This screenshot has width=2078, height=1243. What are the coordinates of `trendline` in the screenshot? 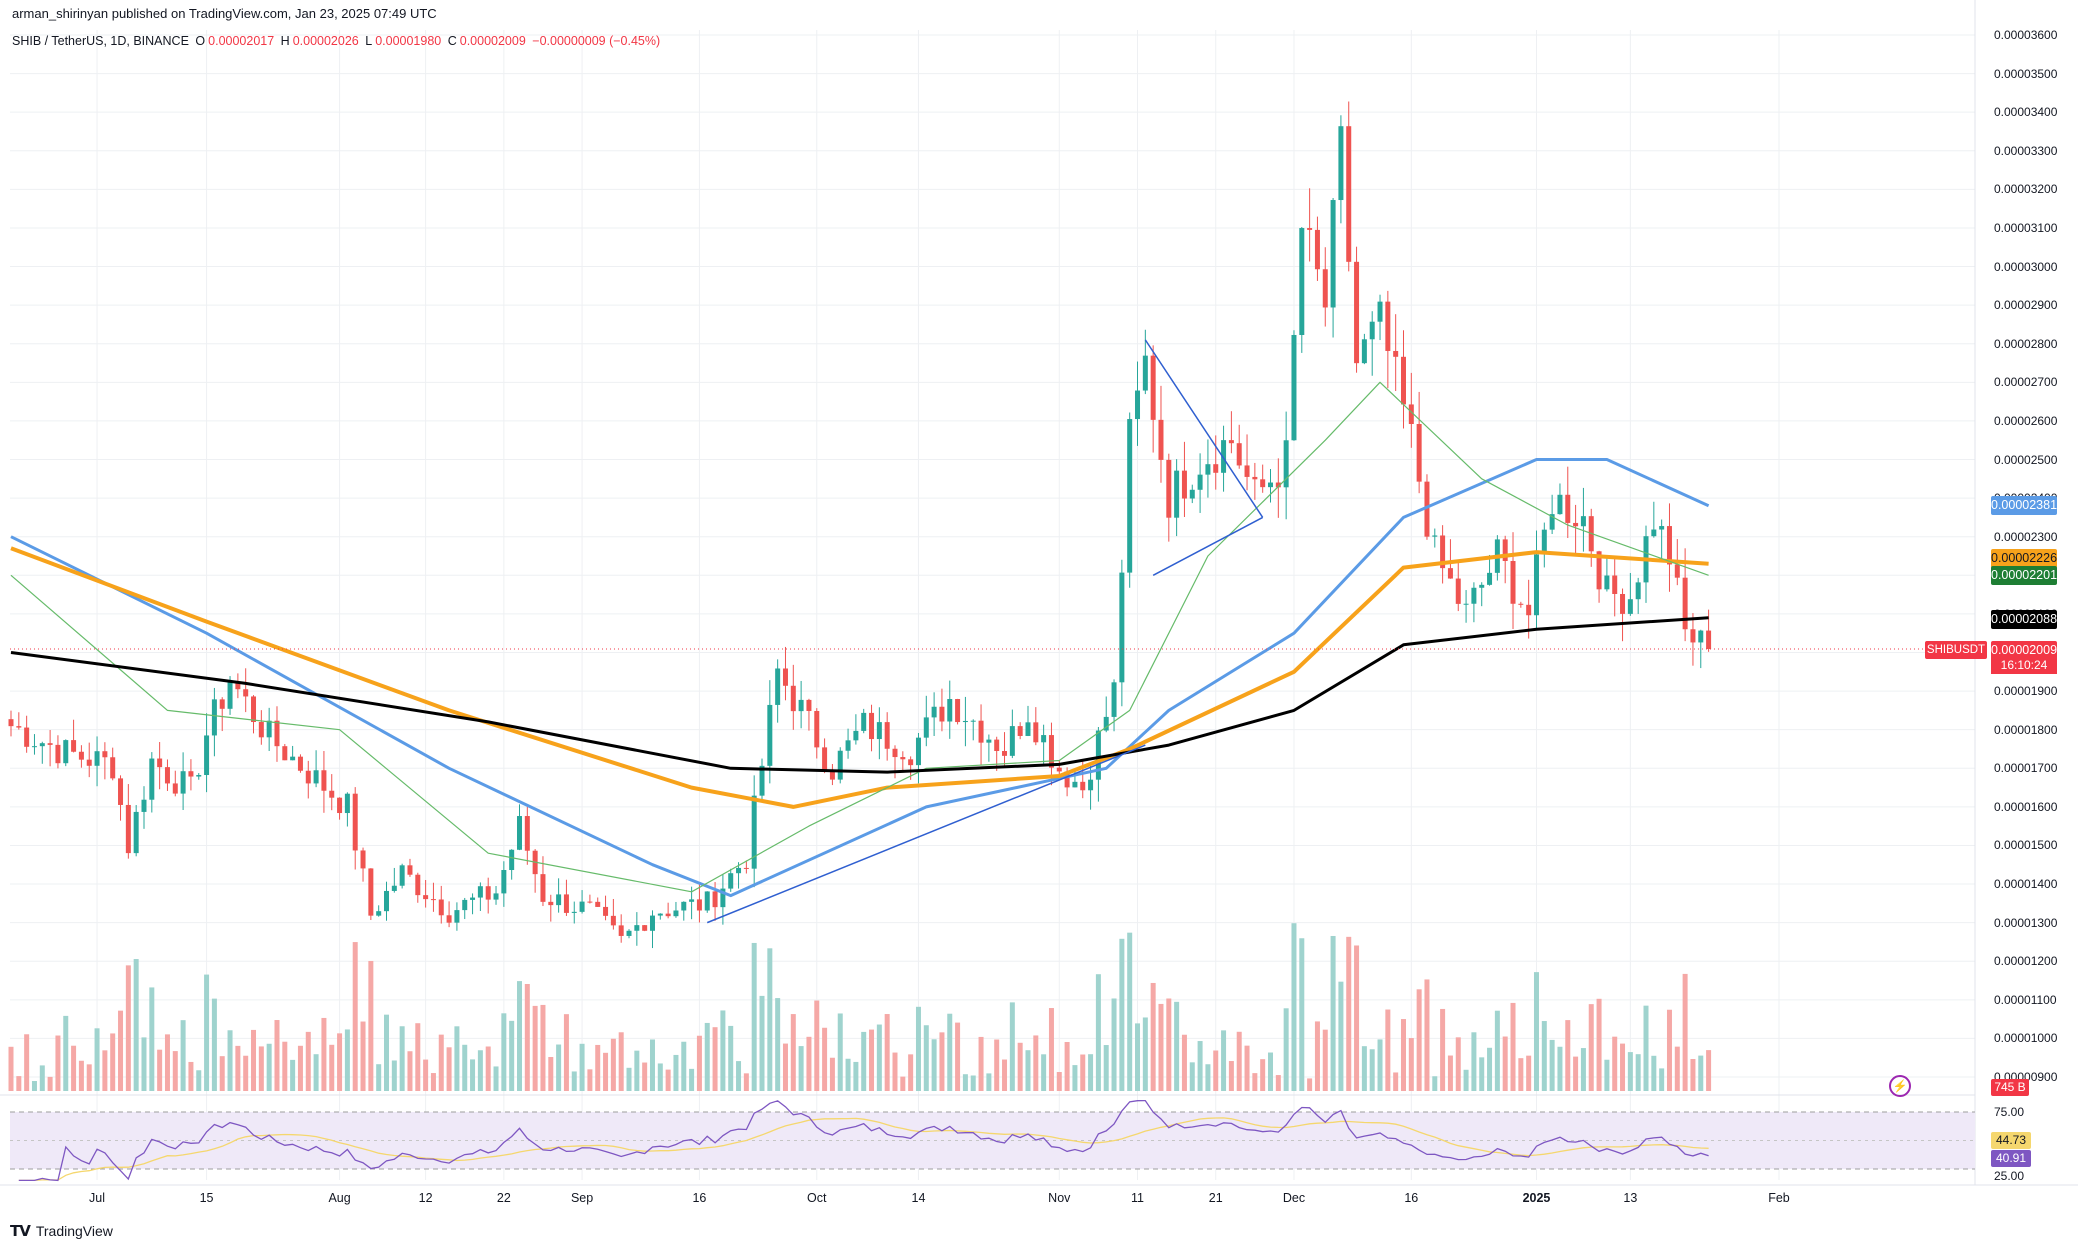 It's located at (1208, 546).